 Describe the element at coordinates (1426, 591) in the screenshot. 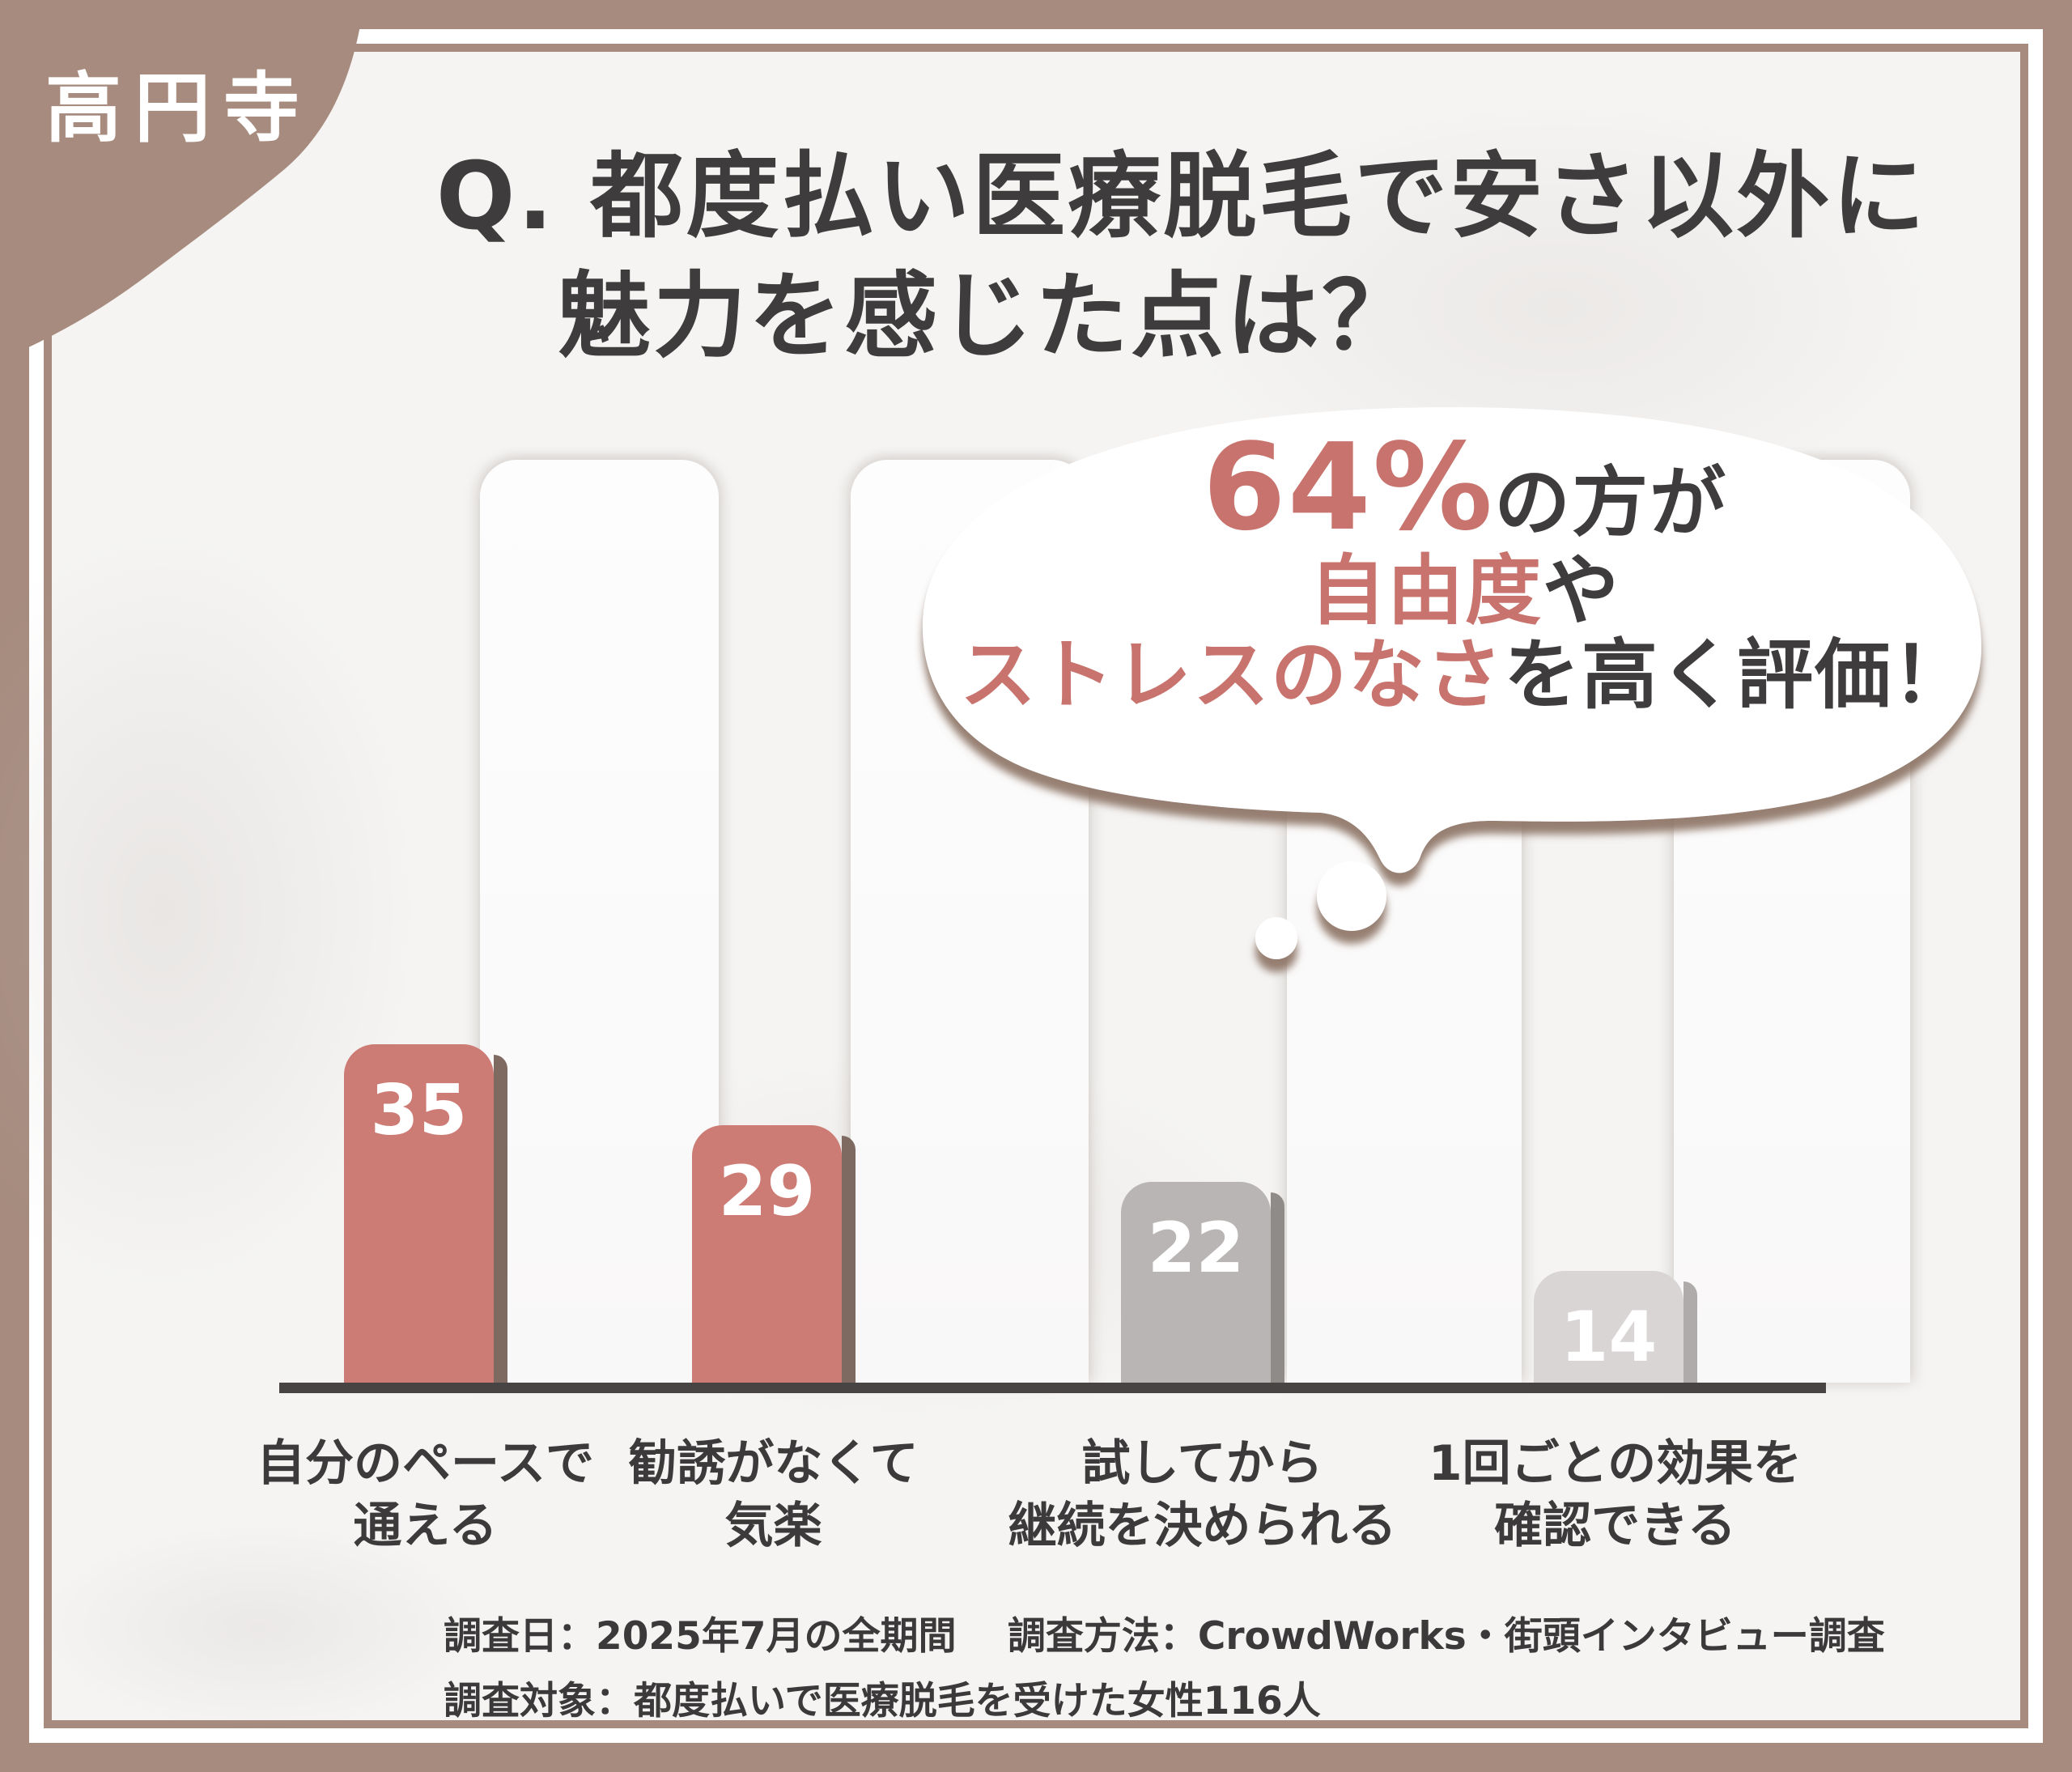

I see `callout-highlight-1: 自由度` at that location.